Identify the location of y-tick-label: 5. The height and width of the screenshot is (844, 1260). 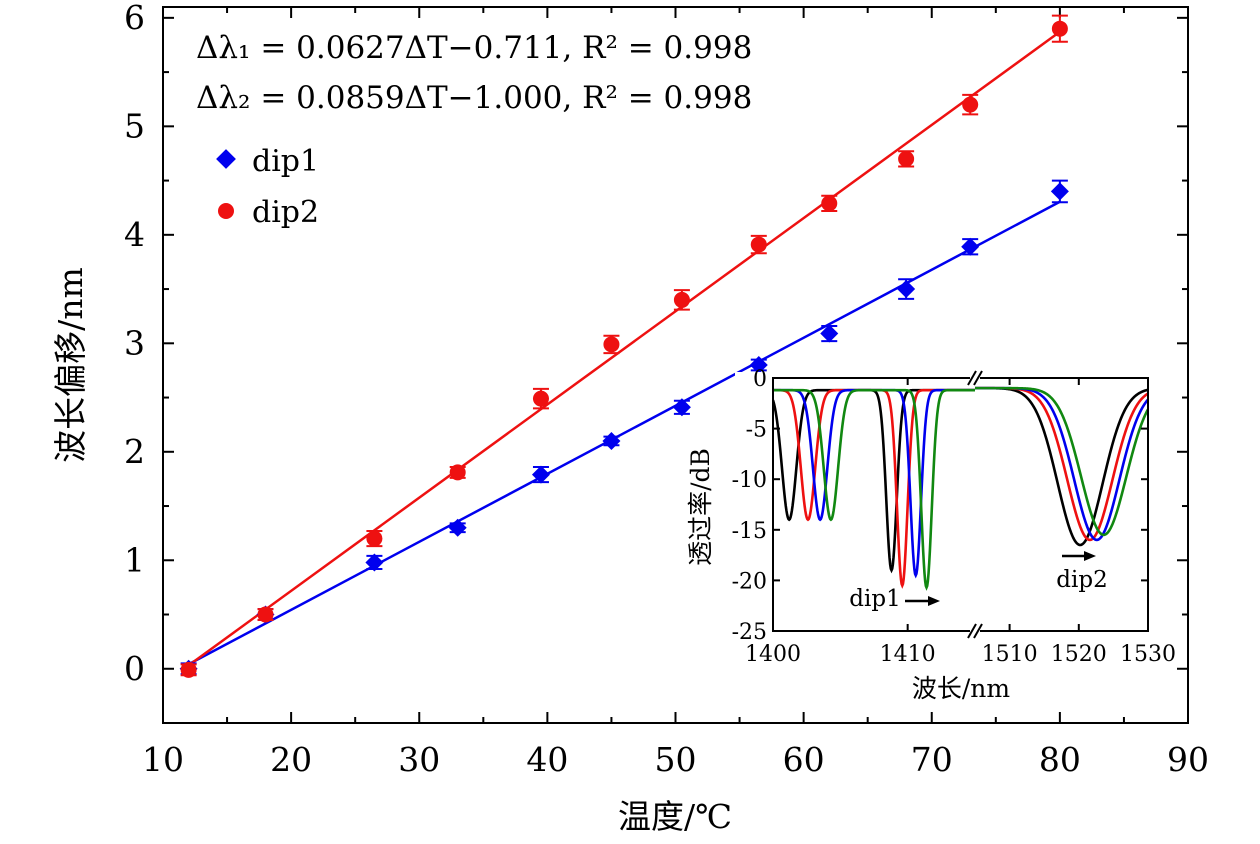
(134, 125).